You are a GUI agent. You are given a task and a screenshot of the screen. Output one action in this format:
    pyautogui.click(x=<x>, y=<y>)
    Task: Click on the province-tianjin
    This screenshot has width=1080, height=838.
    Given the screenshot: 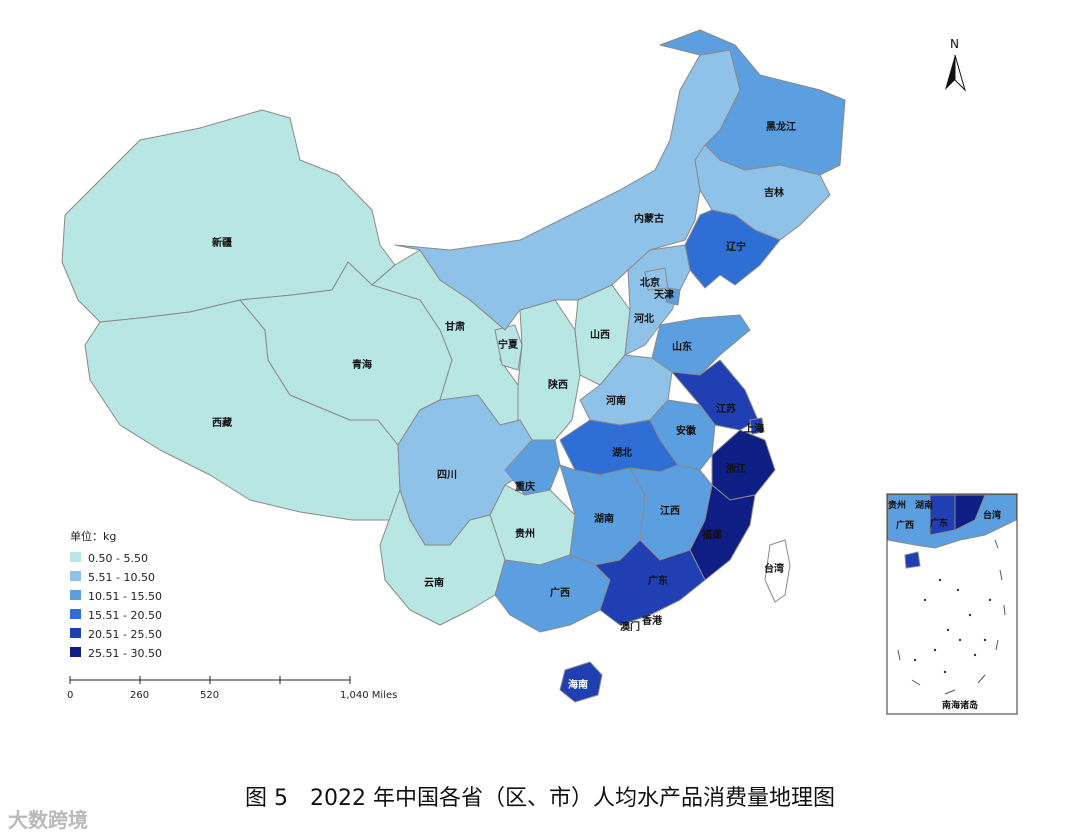 What is the action you would take?
    pyautogui.click(x=673, y=296)
    